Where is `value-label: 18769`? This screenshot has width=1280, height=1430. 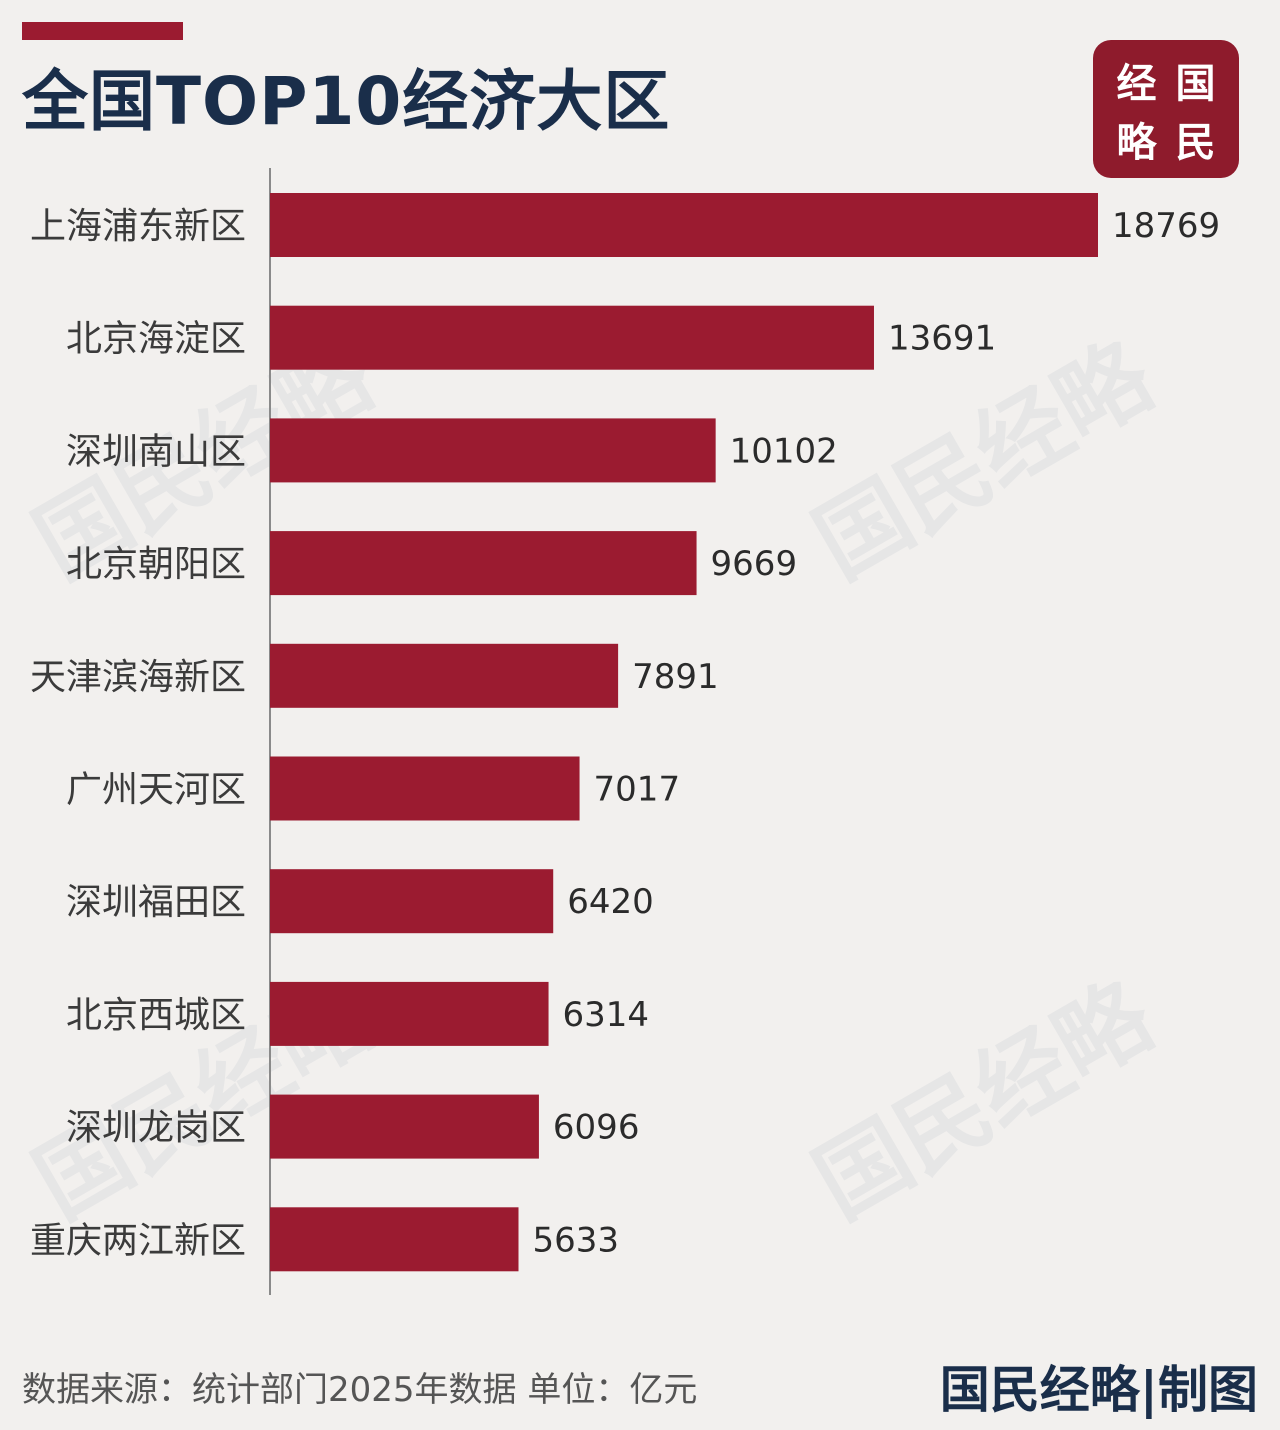 value-label: 18769 is located at coordinates (1166, 226).